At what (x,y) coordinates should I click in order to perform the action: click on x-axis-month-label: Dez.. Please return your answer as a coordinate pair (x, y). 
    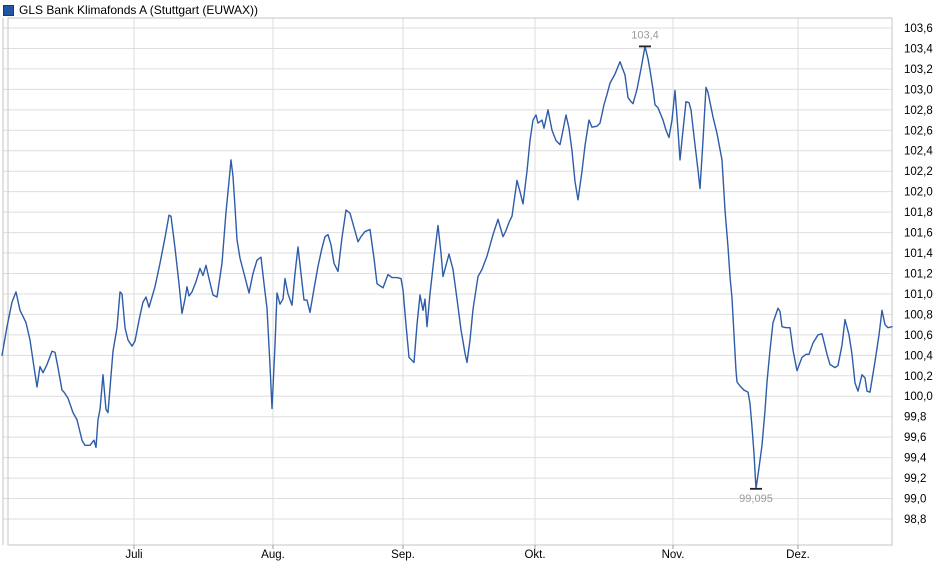
    Looking at the image, I should click on (798, 555).